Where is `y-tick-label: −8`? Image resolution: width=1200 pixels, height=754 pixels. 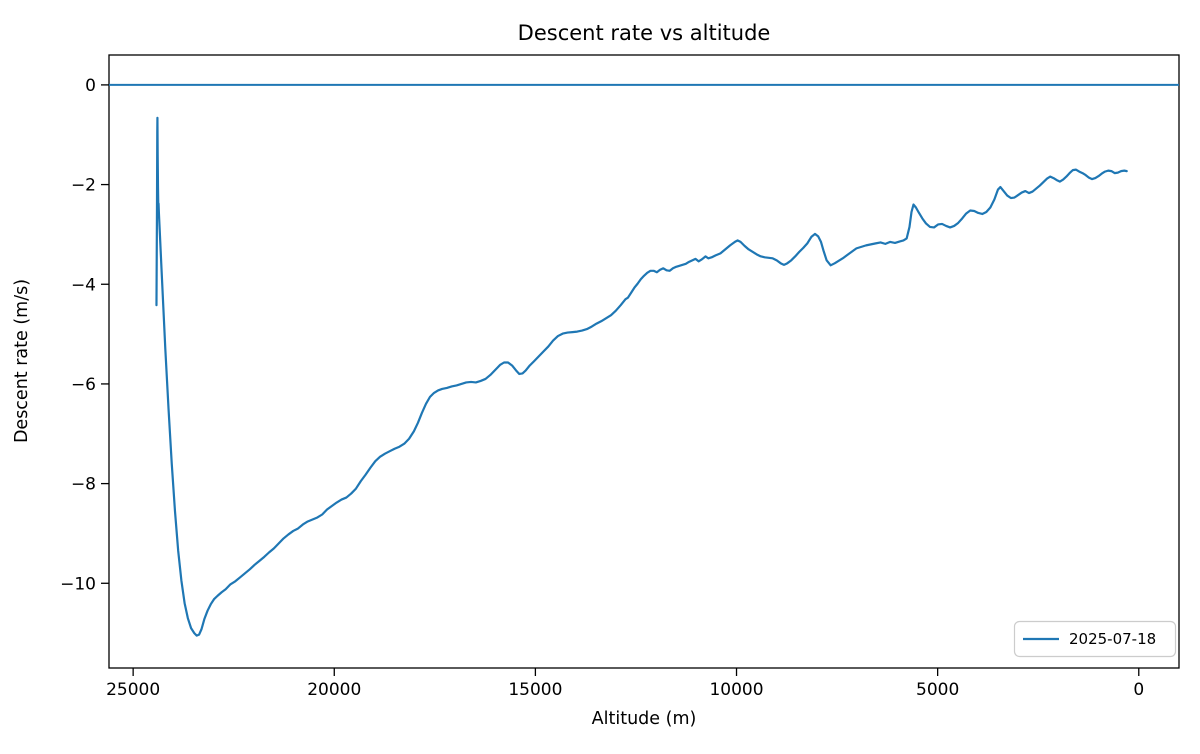
y-tick-label: −8 is located at coordinates (83, 485).